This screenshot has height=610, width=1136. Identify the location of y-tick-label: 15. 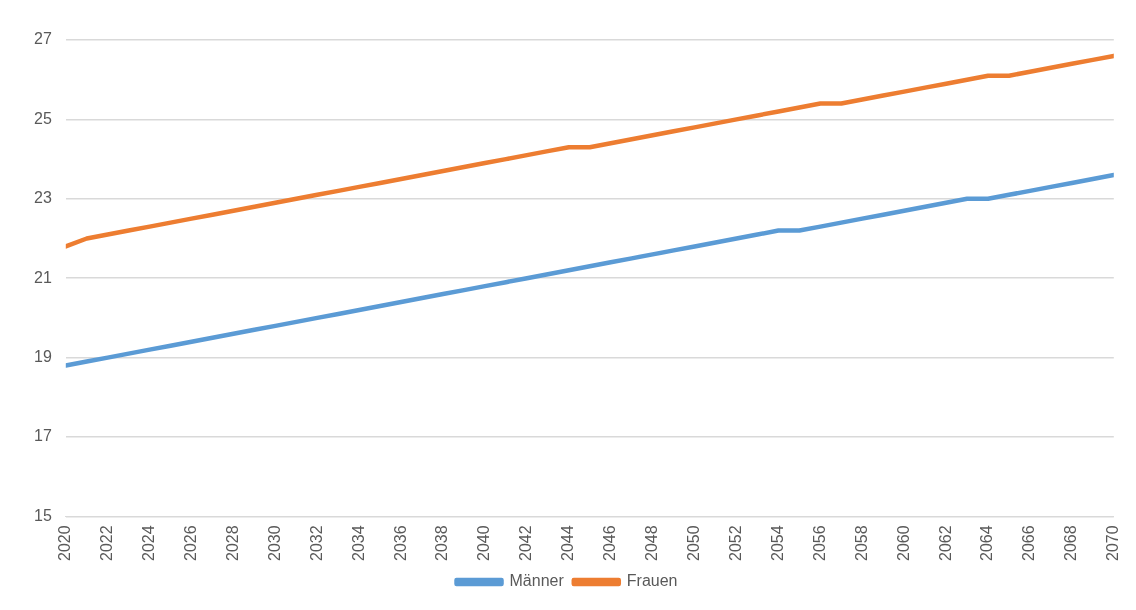
(43, 515).